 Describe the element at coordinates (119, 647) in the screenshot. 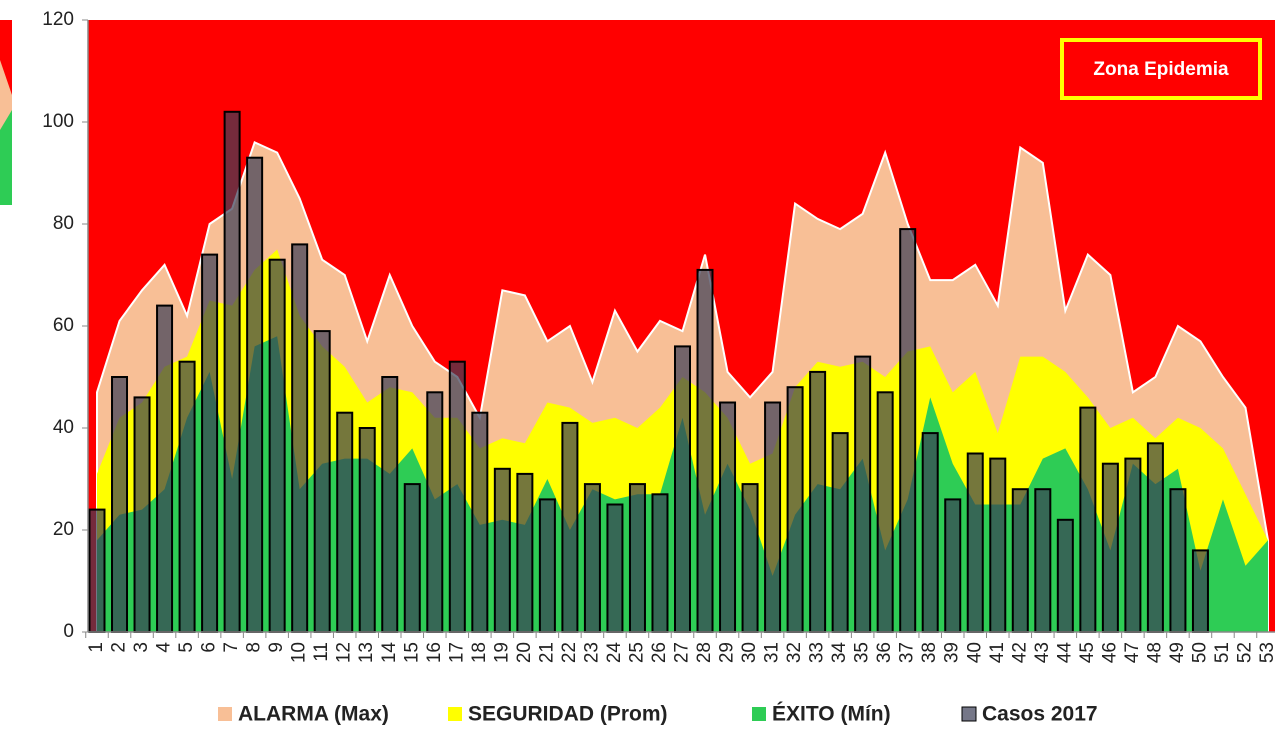

I see `x-tick-label: 2` at that location.